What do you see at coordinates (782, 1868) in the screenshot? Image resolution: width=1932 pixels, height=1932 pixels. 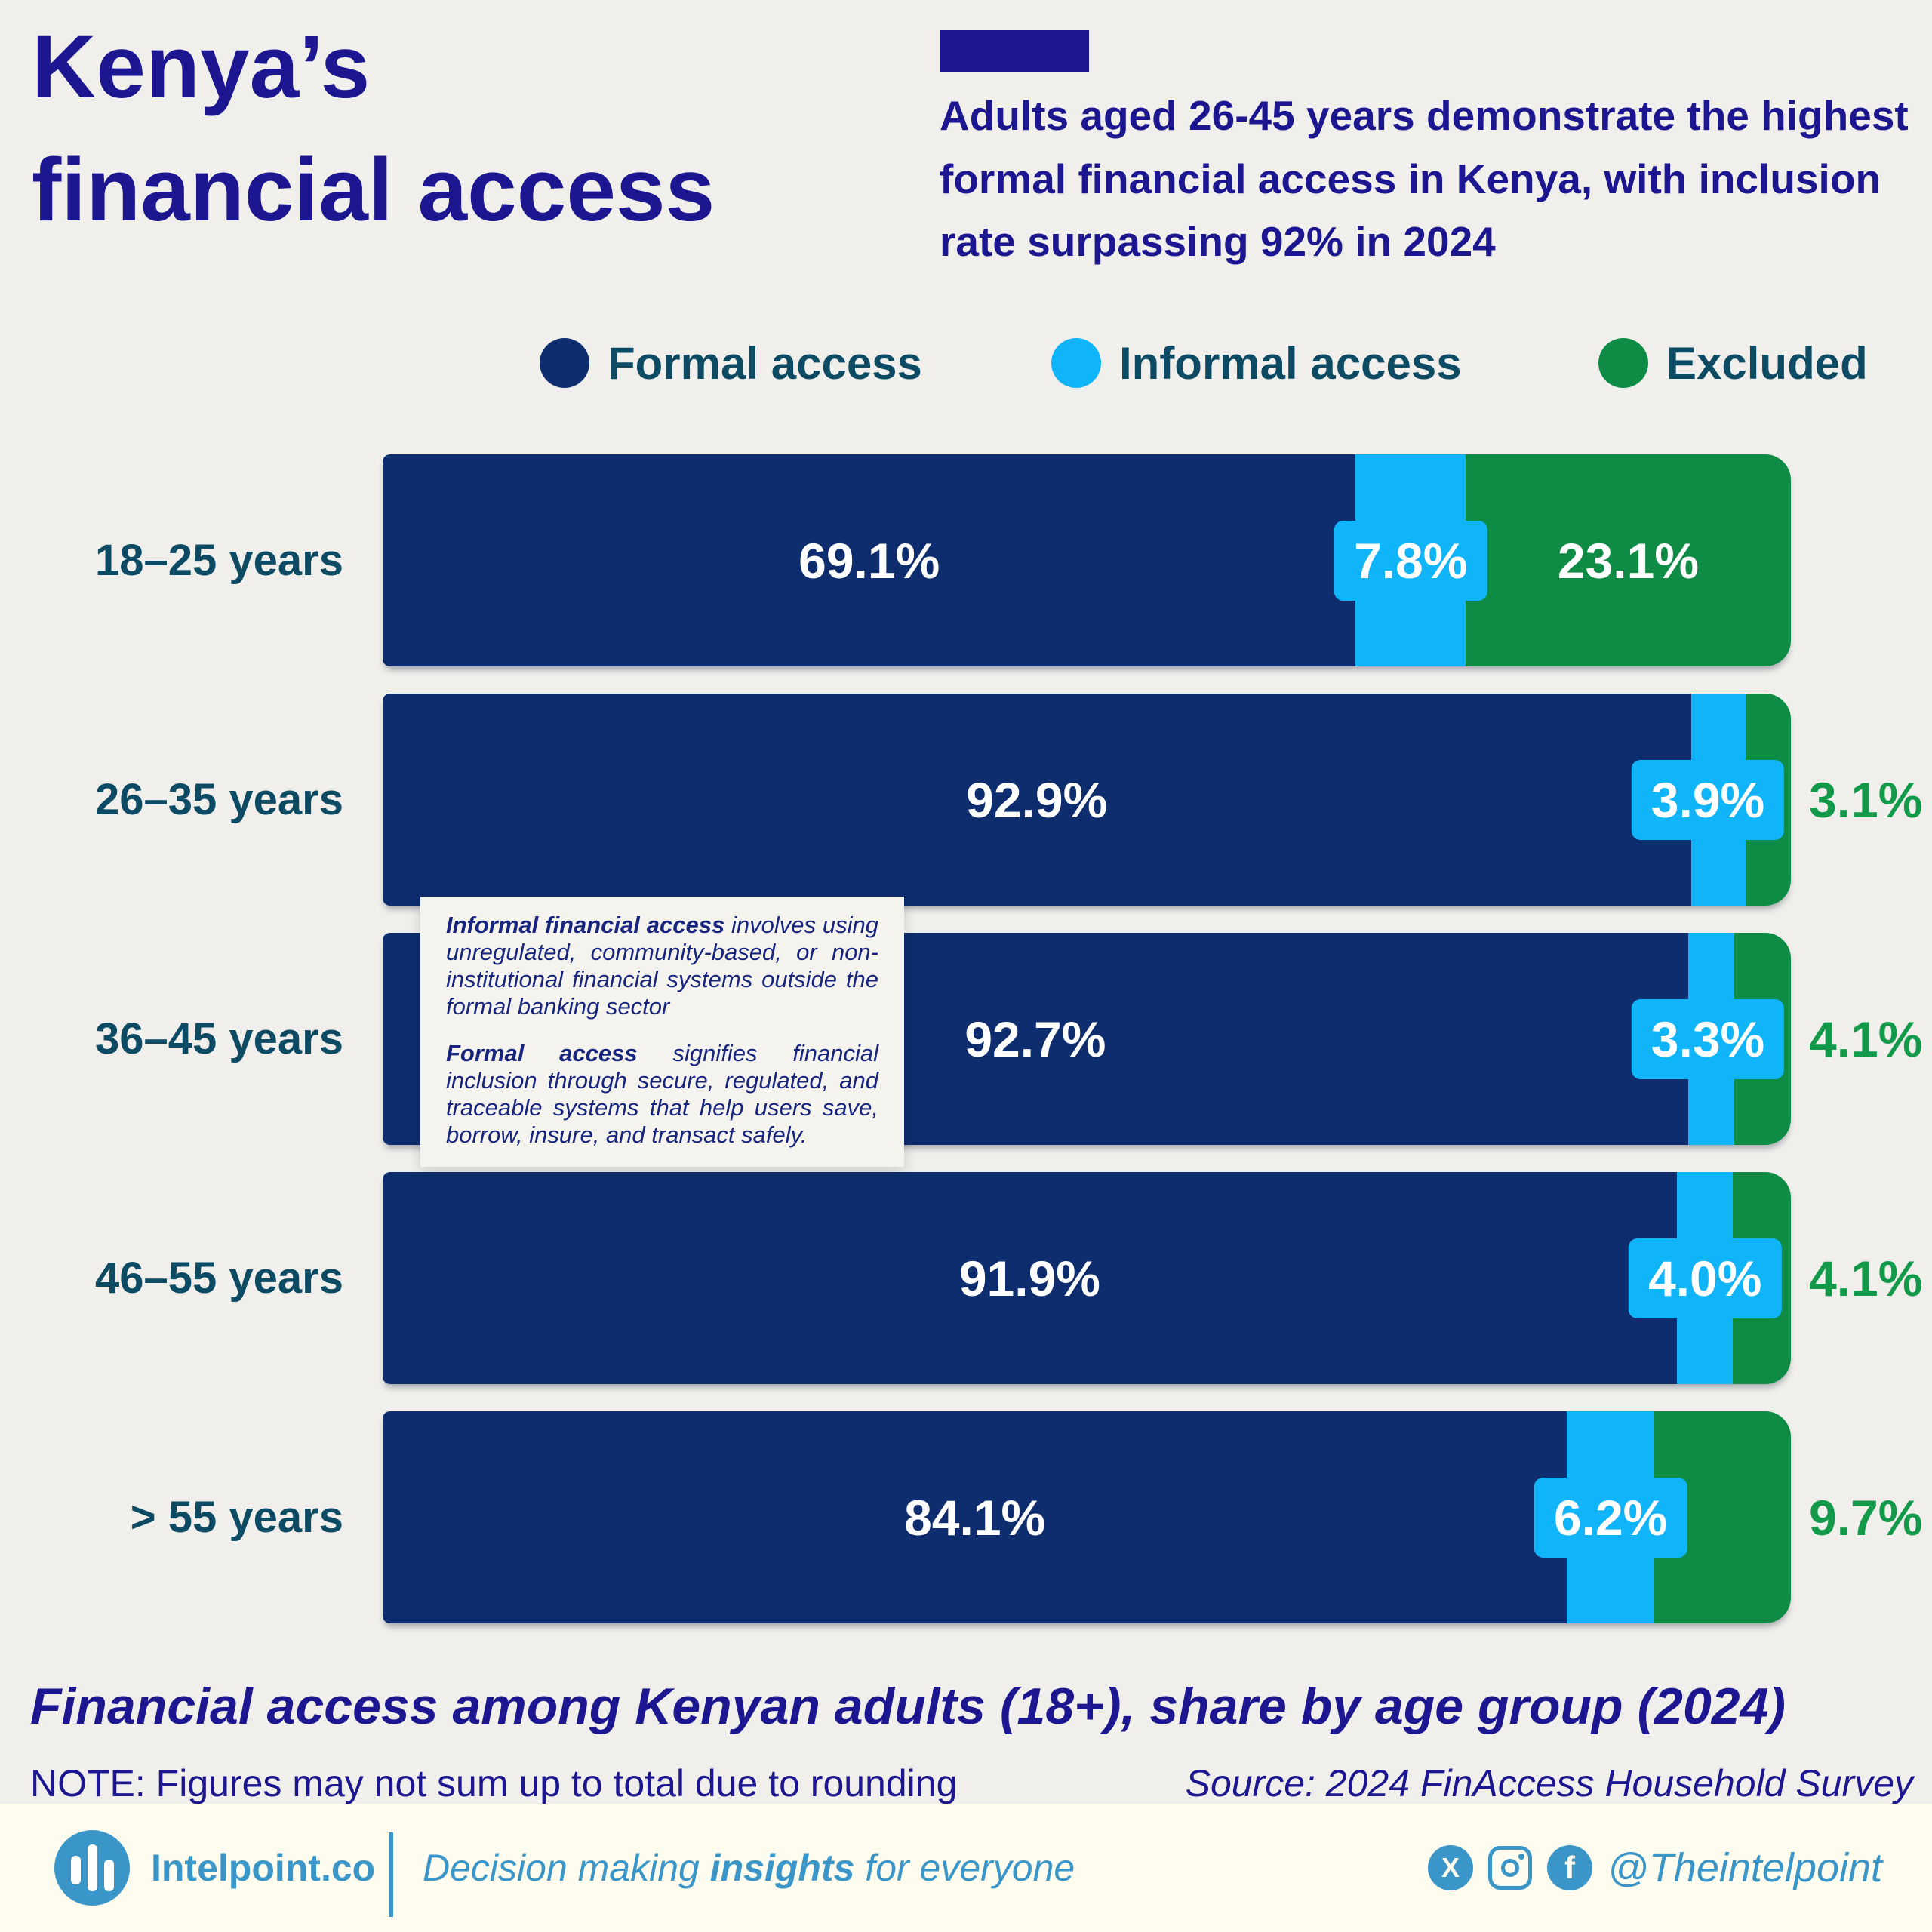 I see `tagline-bold: insights` at bounding box center [782, 1868].